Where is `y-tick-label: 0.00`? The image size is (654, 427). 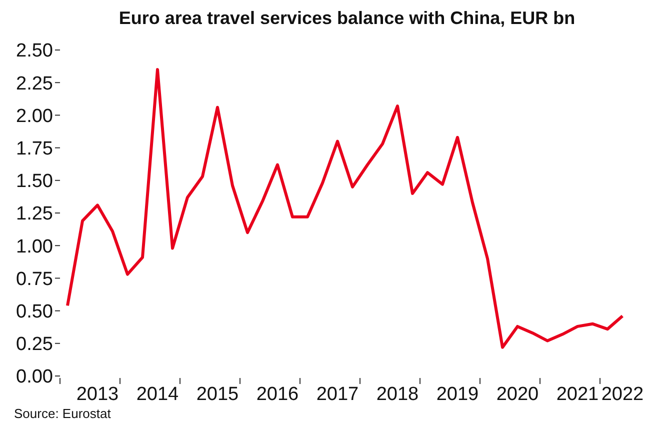
y-tick-label: 0.00 is located at coordinates (34, 377).